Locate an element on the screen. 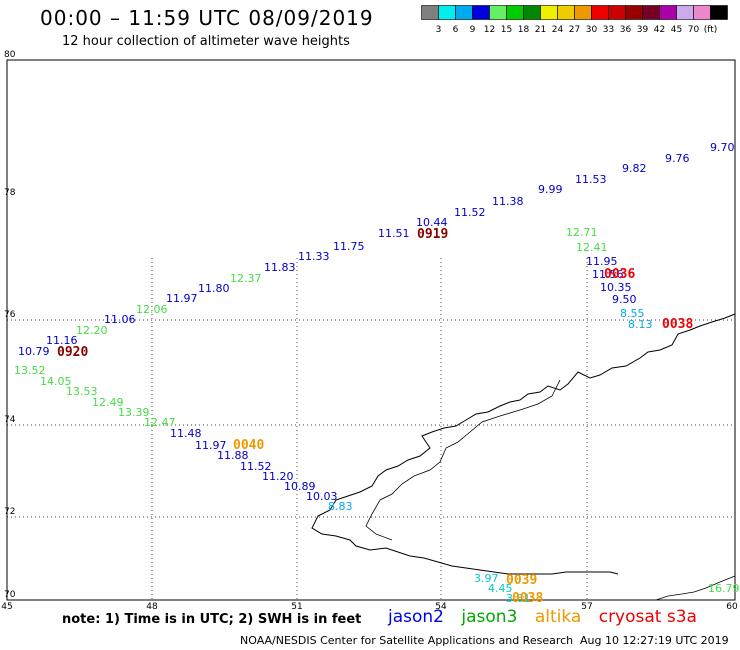  generated-timestamp: Aug 10 12:27:19 UTC 2019 is located at coordinates (654, 640).